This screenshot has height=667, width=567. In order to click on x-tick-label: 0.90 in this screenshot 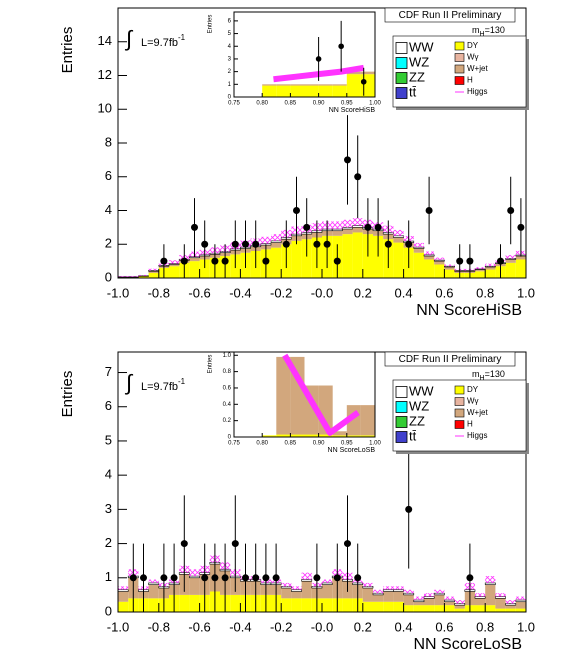, I will do `click(319, 444)`.